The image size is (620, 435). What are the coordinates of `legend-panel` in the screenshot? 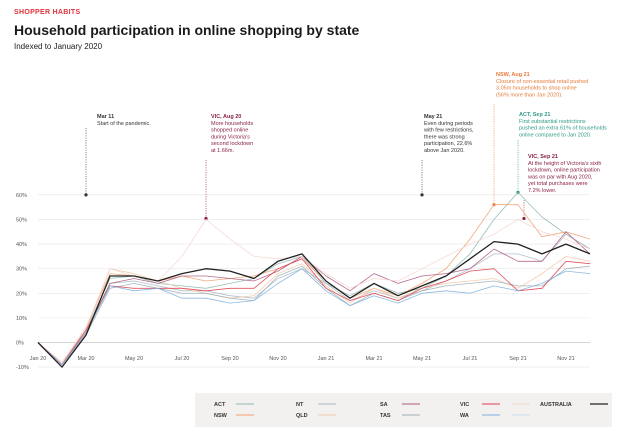 It's located at (403, 410).